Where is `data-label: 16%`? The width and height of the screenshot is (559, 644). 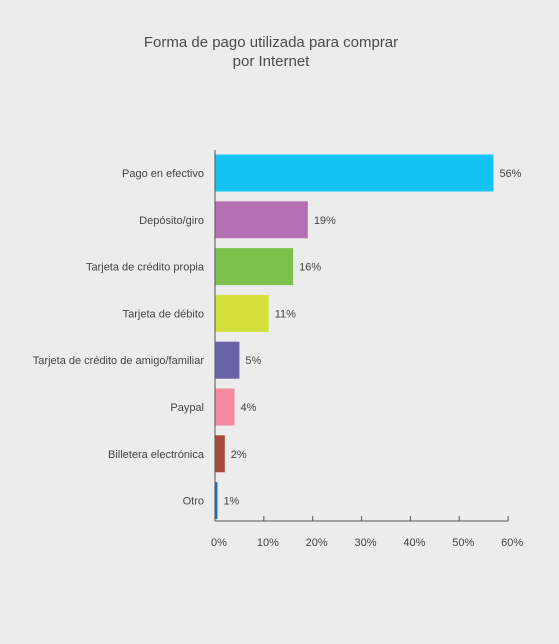
data-label: 16% is located at coordinates (310, 268).